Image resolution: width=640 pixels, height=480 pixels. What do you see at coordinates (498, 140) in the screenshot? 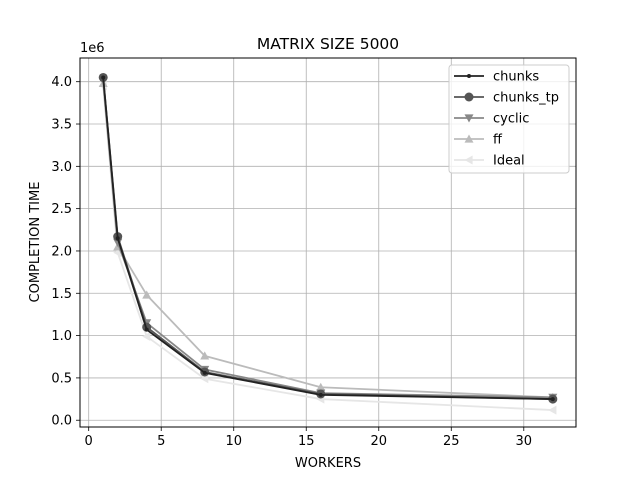
I see `legend-label: ff` at bounding box center [498, 140].